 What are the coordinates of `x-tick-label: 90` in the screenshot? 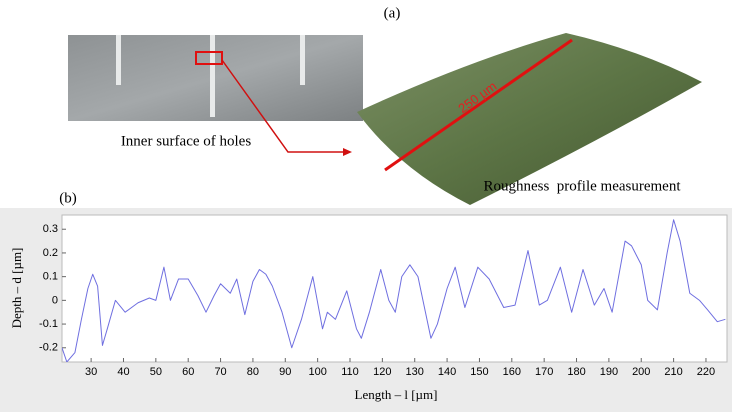 It's located at (285, 372).